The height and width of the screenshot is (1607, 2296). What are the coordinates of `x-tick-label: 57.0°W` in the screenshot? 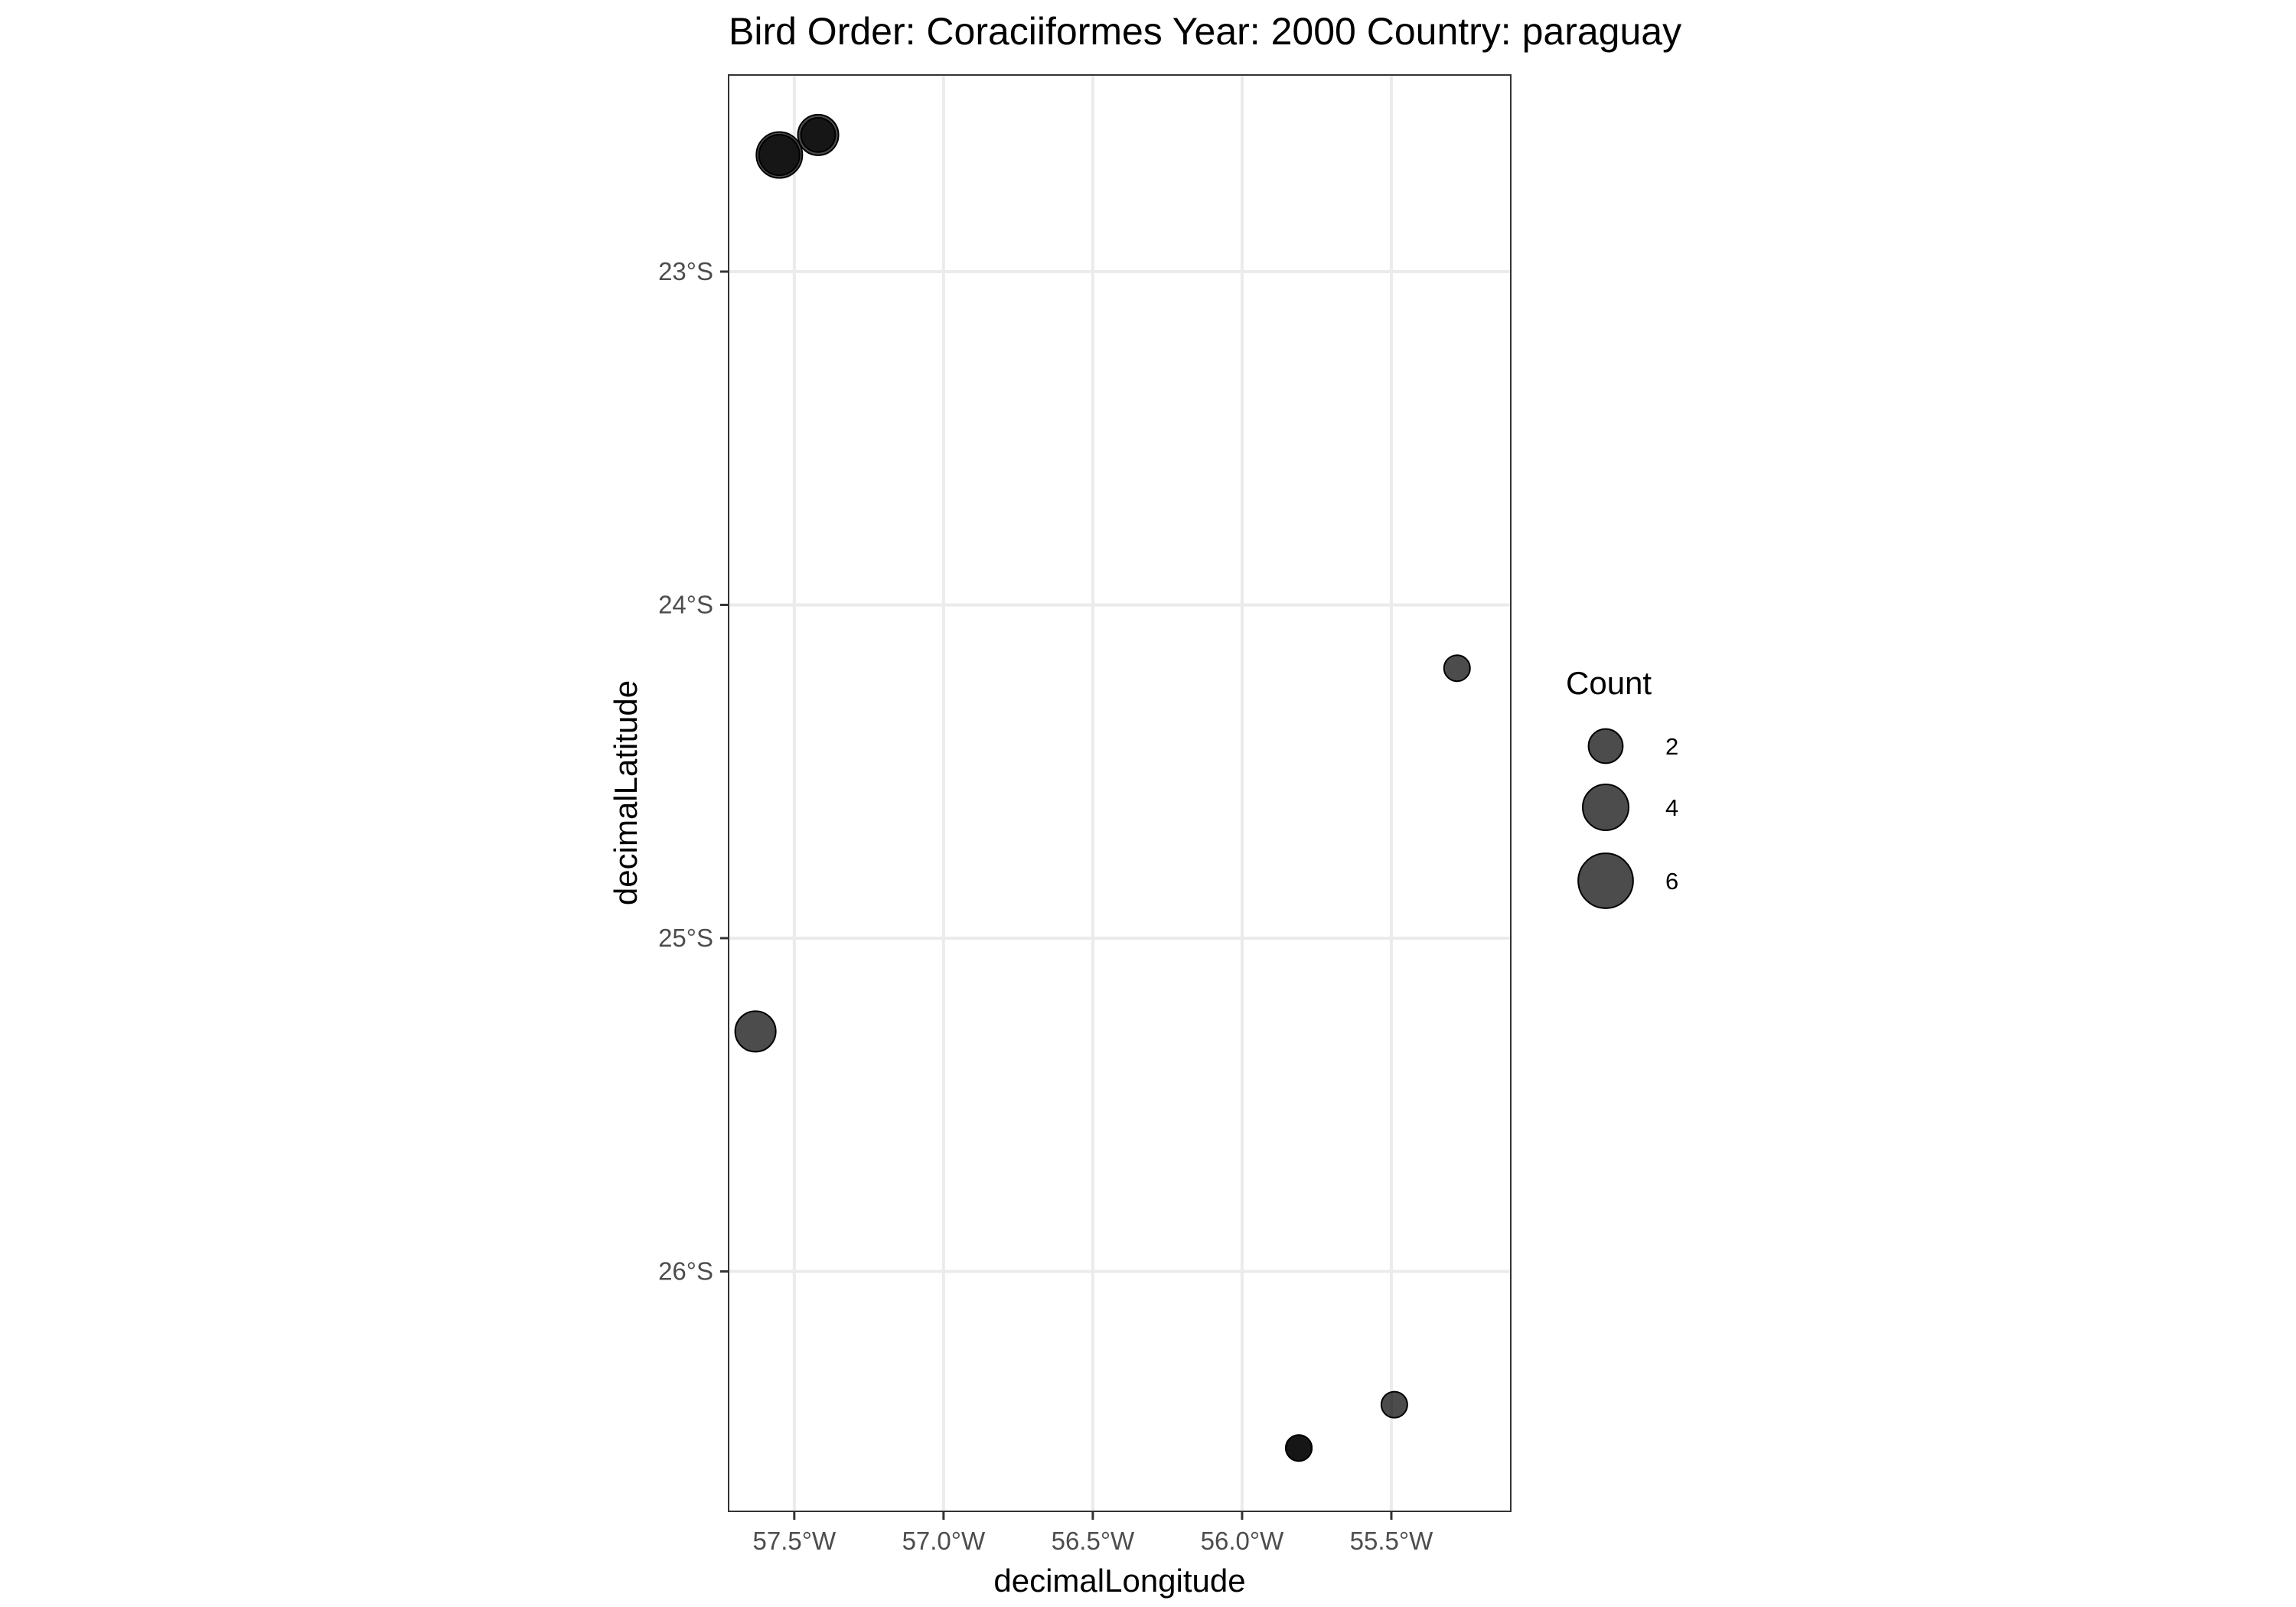 It's located at (944, 1541).